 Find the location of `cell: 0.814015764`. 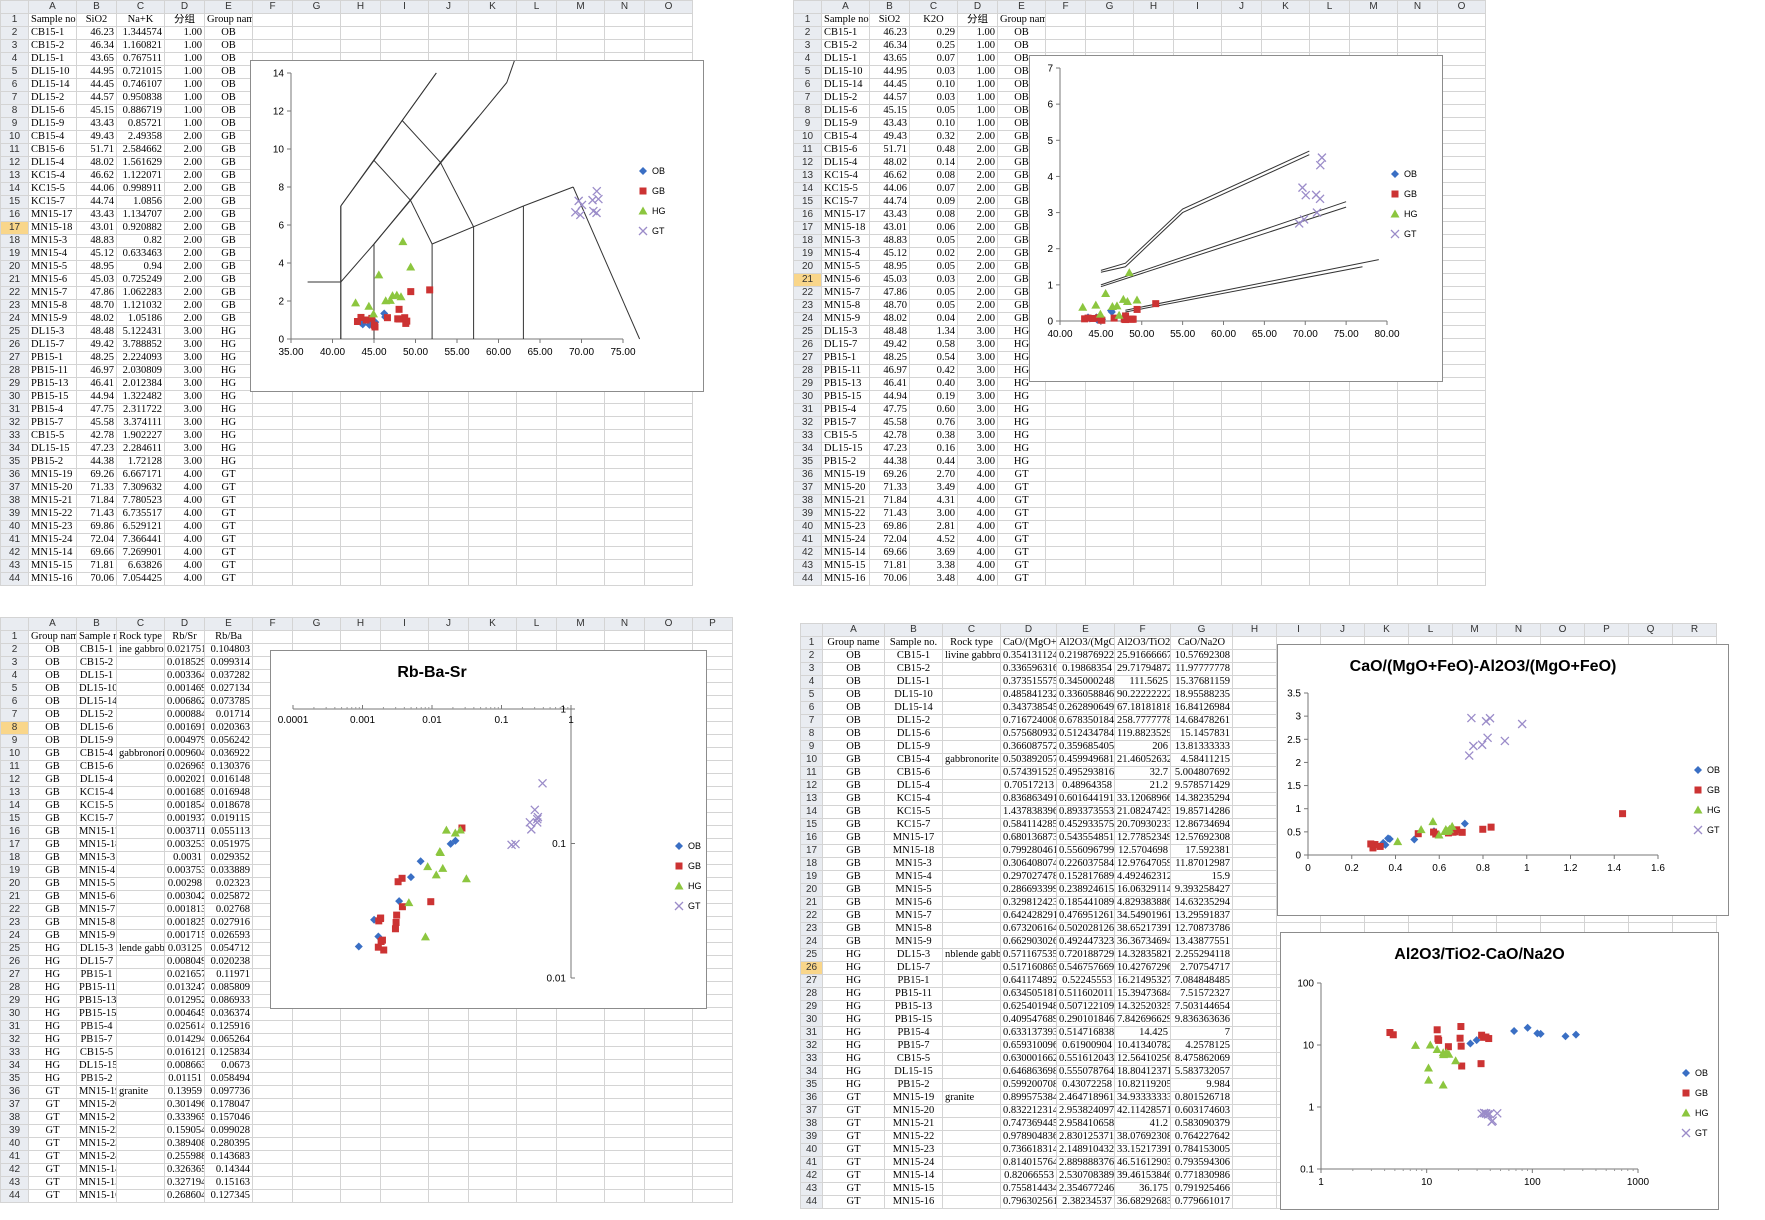

cell: 0.814015764 is located at coordinates (1028, 1163).